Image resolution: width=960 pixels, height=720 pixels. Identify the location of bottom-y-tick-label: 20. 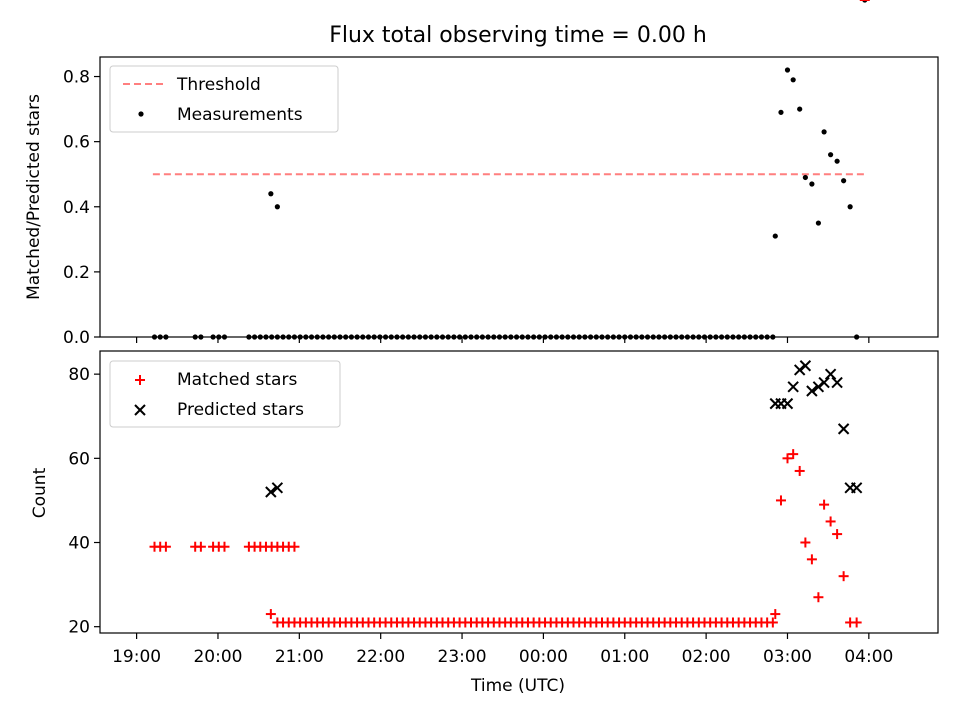
(79, 628).